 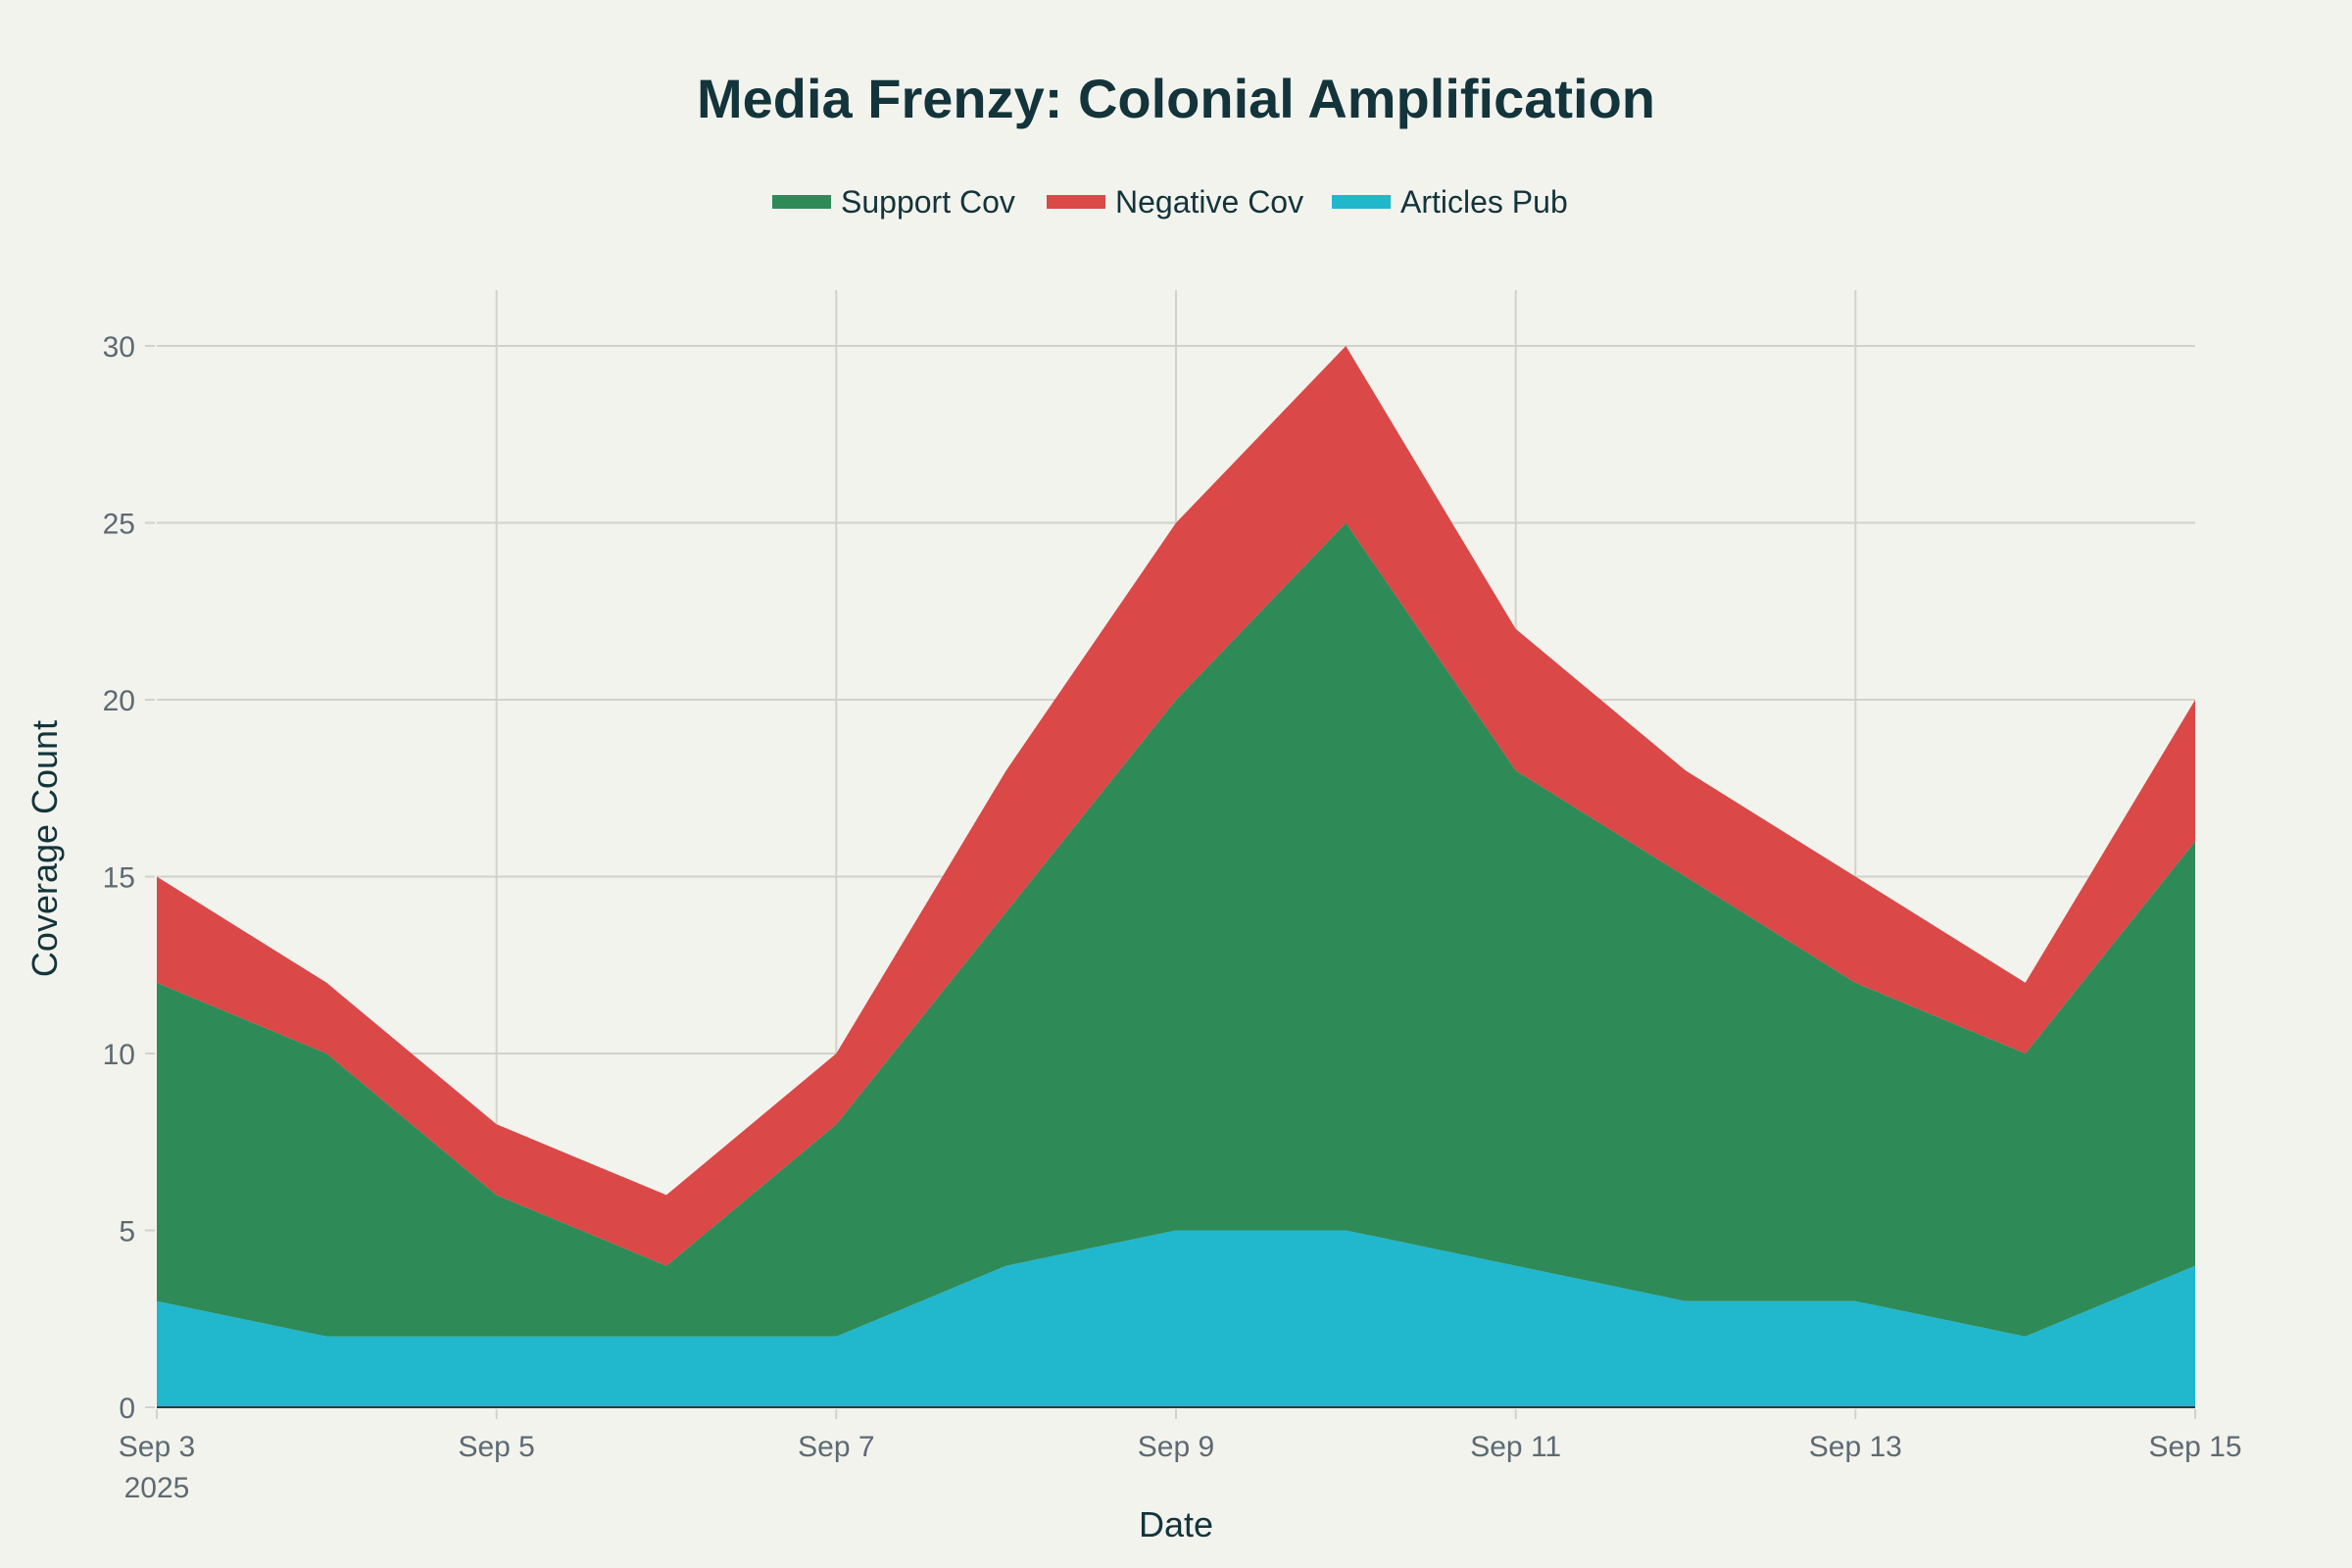 I want to click on x-tick-label: Sep 9, so click(x=1176, y=1447).